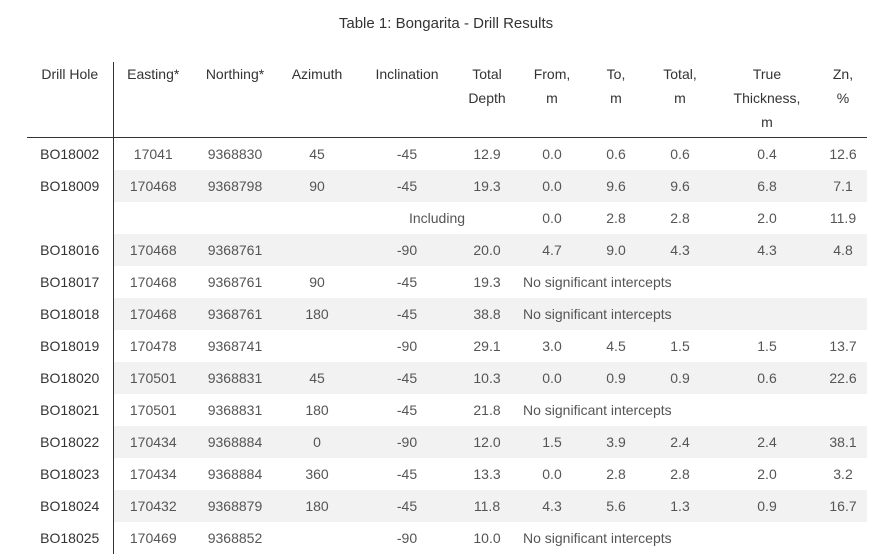 The height and width of the screenshot is (554, 892). I want to click on cell-true-thickness: 0.6, so click(767, 378).